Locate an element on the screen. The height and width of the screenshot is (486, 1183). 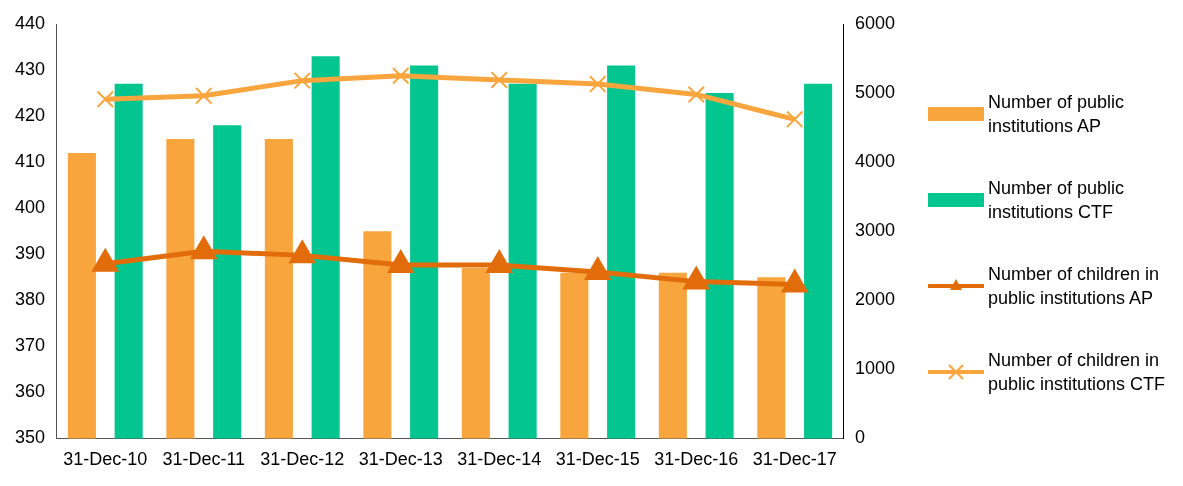
y-tick-label: 410 is located at coordinates (30, 161).